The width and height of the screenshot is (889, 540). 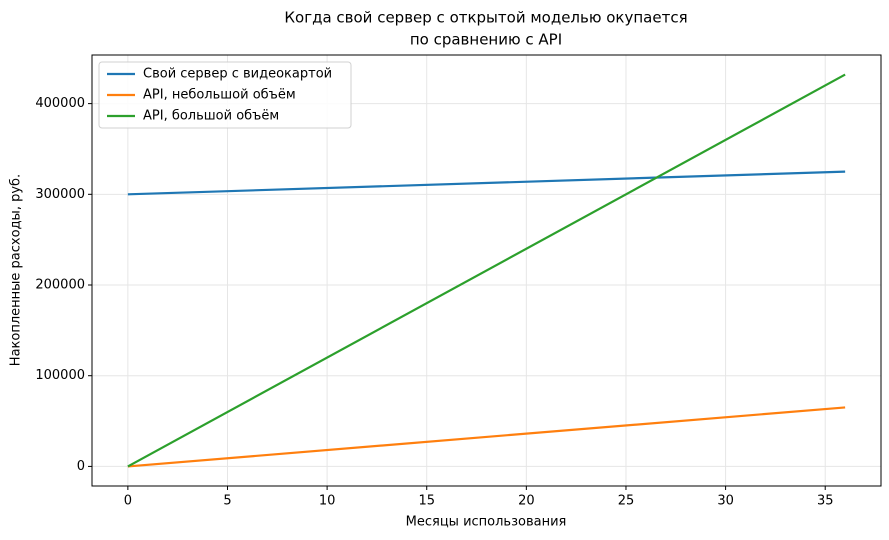 What do you see at coordinates (486, 522) in the screenshot?
I see `x-axis-label: Месяцы использования` at bounding box center [486, 522].